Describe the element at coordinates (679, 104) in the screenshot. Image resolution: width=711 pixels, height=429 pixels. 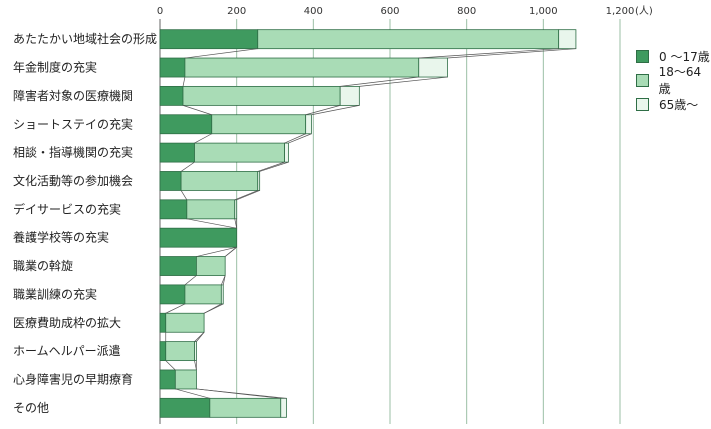
I see `legend-label-65plus: 65歳～` at that location.